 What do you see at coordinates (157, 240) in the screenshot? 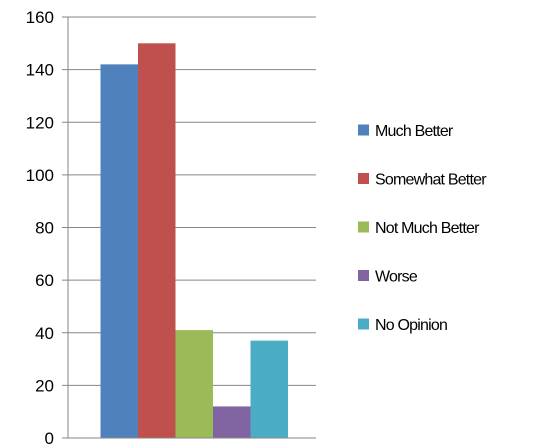
I see `bar-somewhat-better` at bounding box center [157, 240].